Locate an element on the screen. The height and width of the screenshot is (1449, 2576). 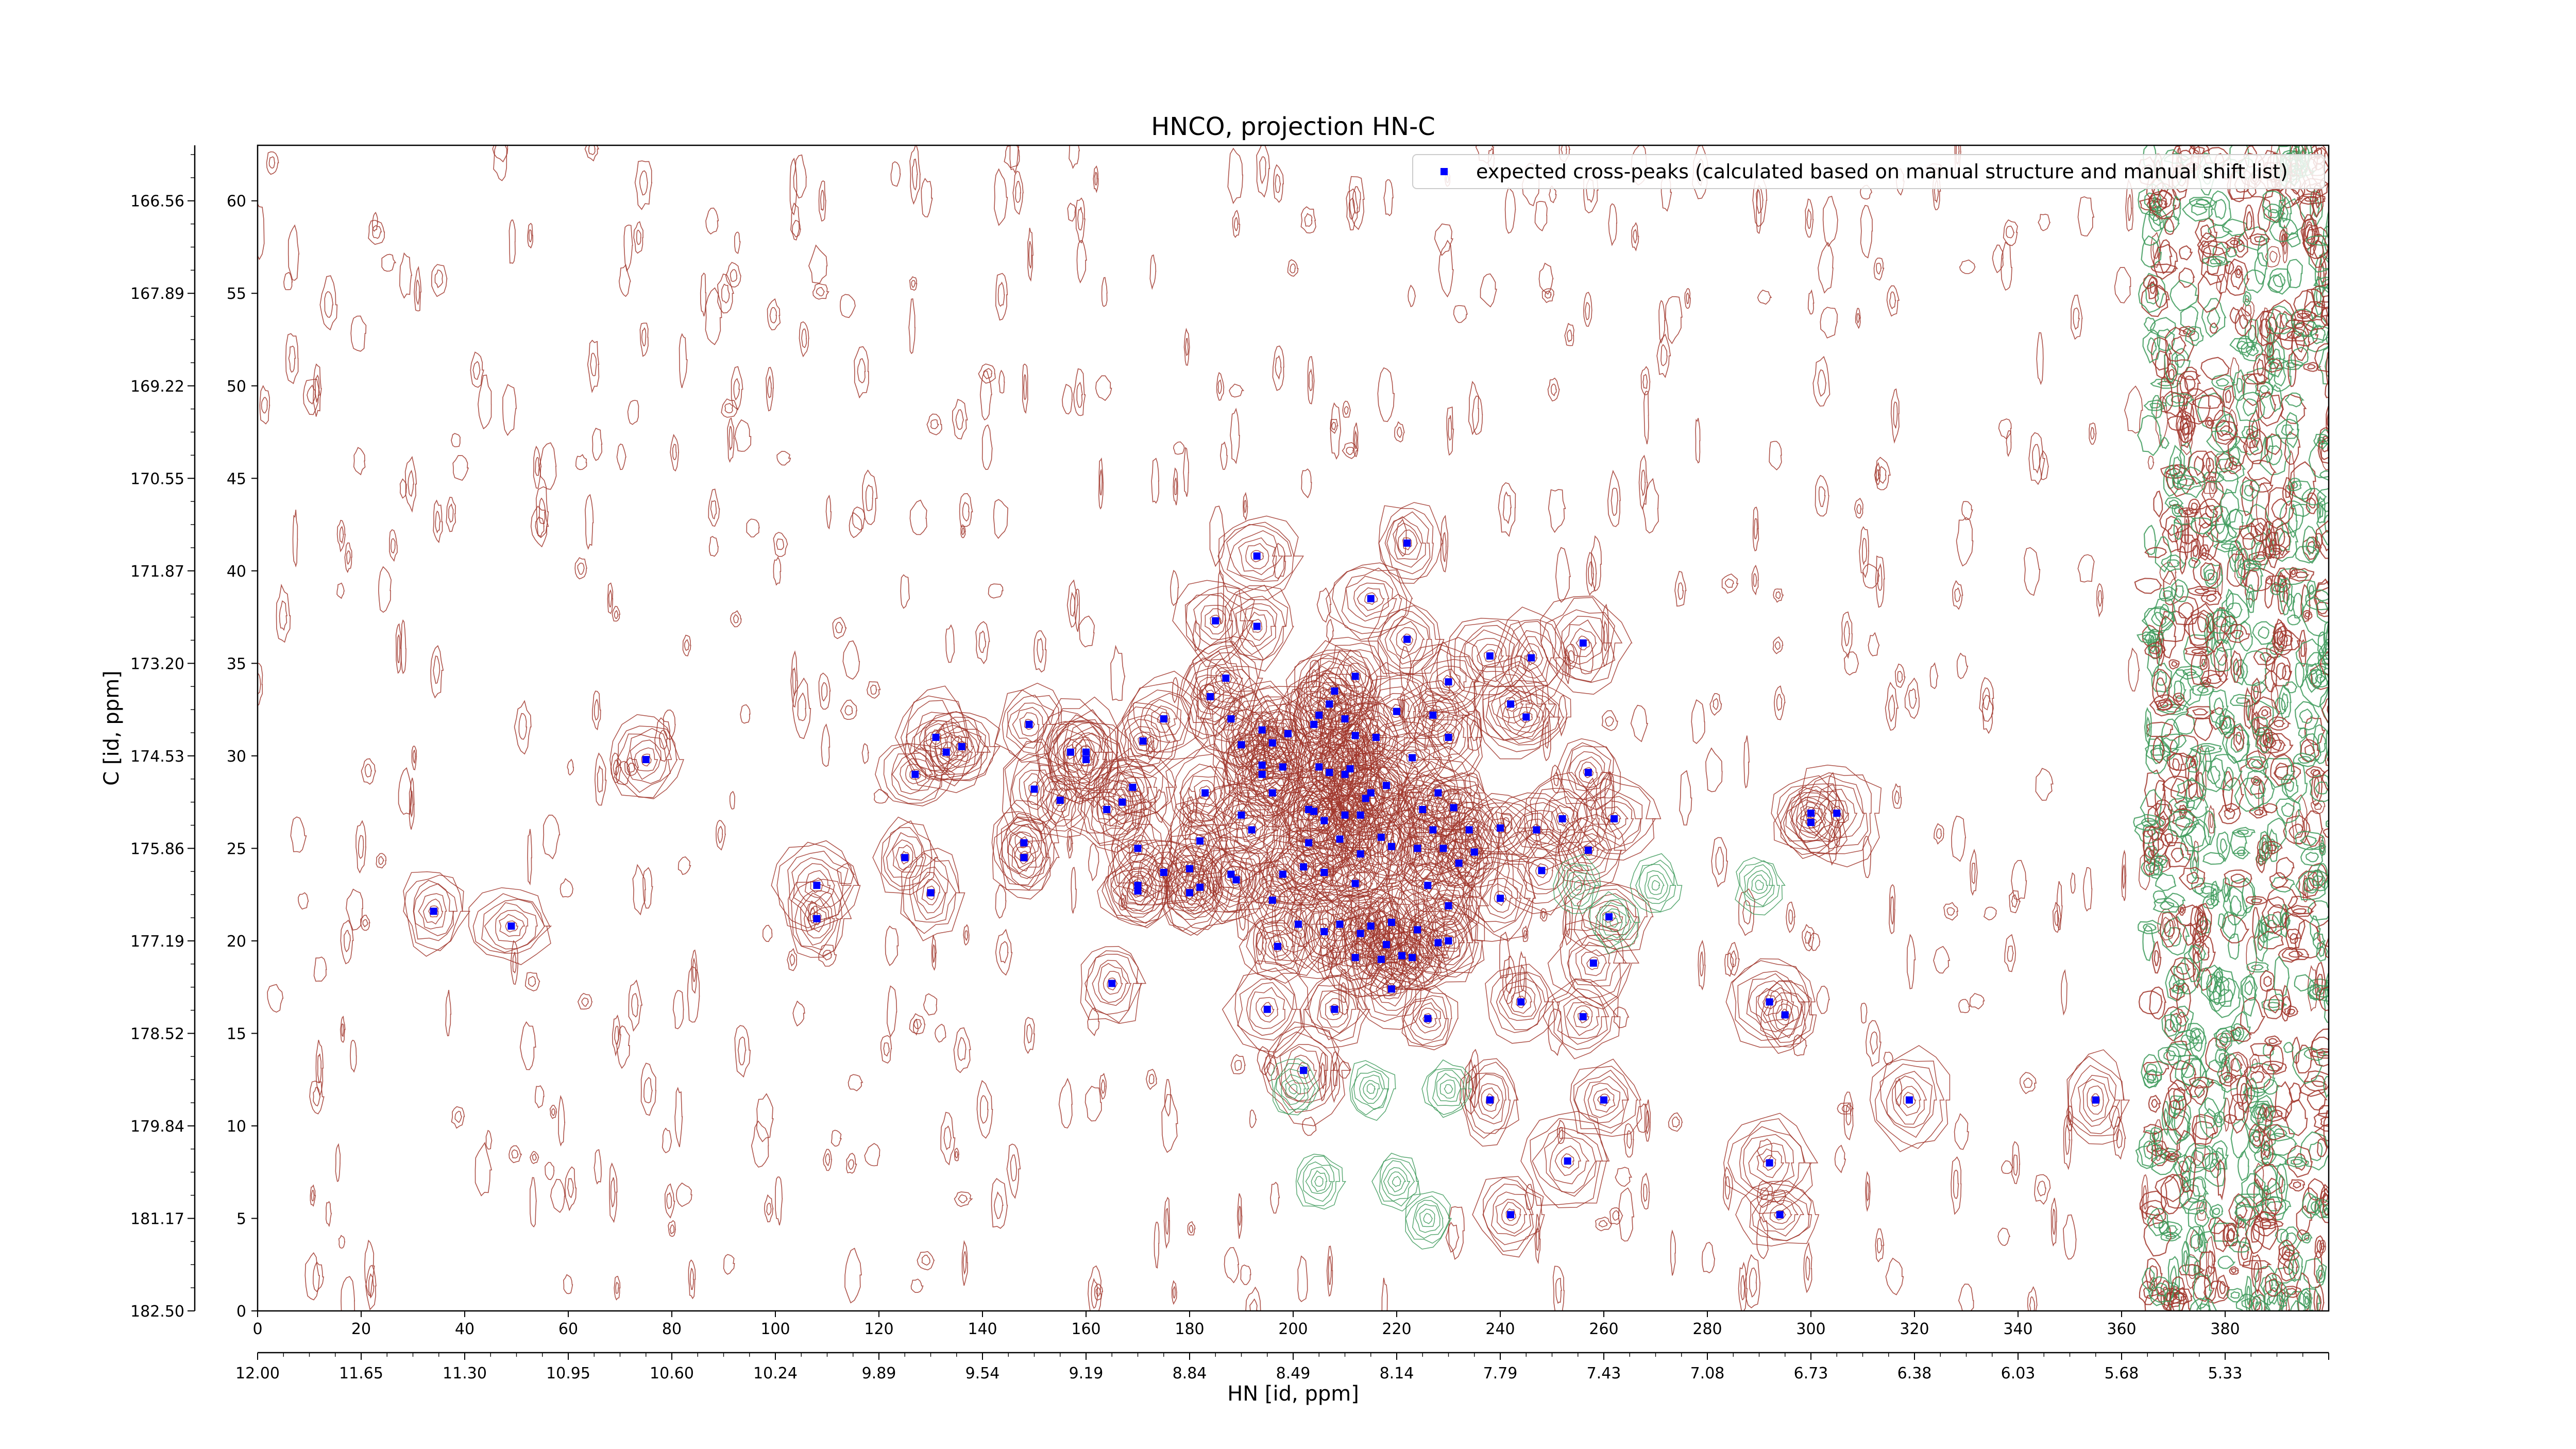
x-ppm-tick-label: 7.08 is located at coordinates (1707, 1373).